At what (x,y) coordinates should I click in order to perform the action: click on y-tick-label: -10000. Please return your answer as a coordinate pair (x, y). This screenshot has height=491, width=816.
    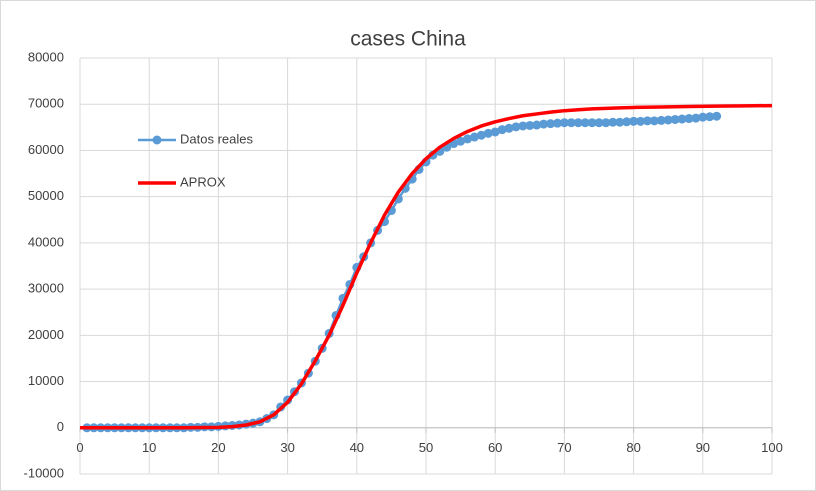
    Looking at the image, I should click on (44, 472).